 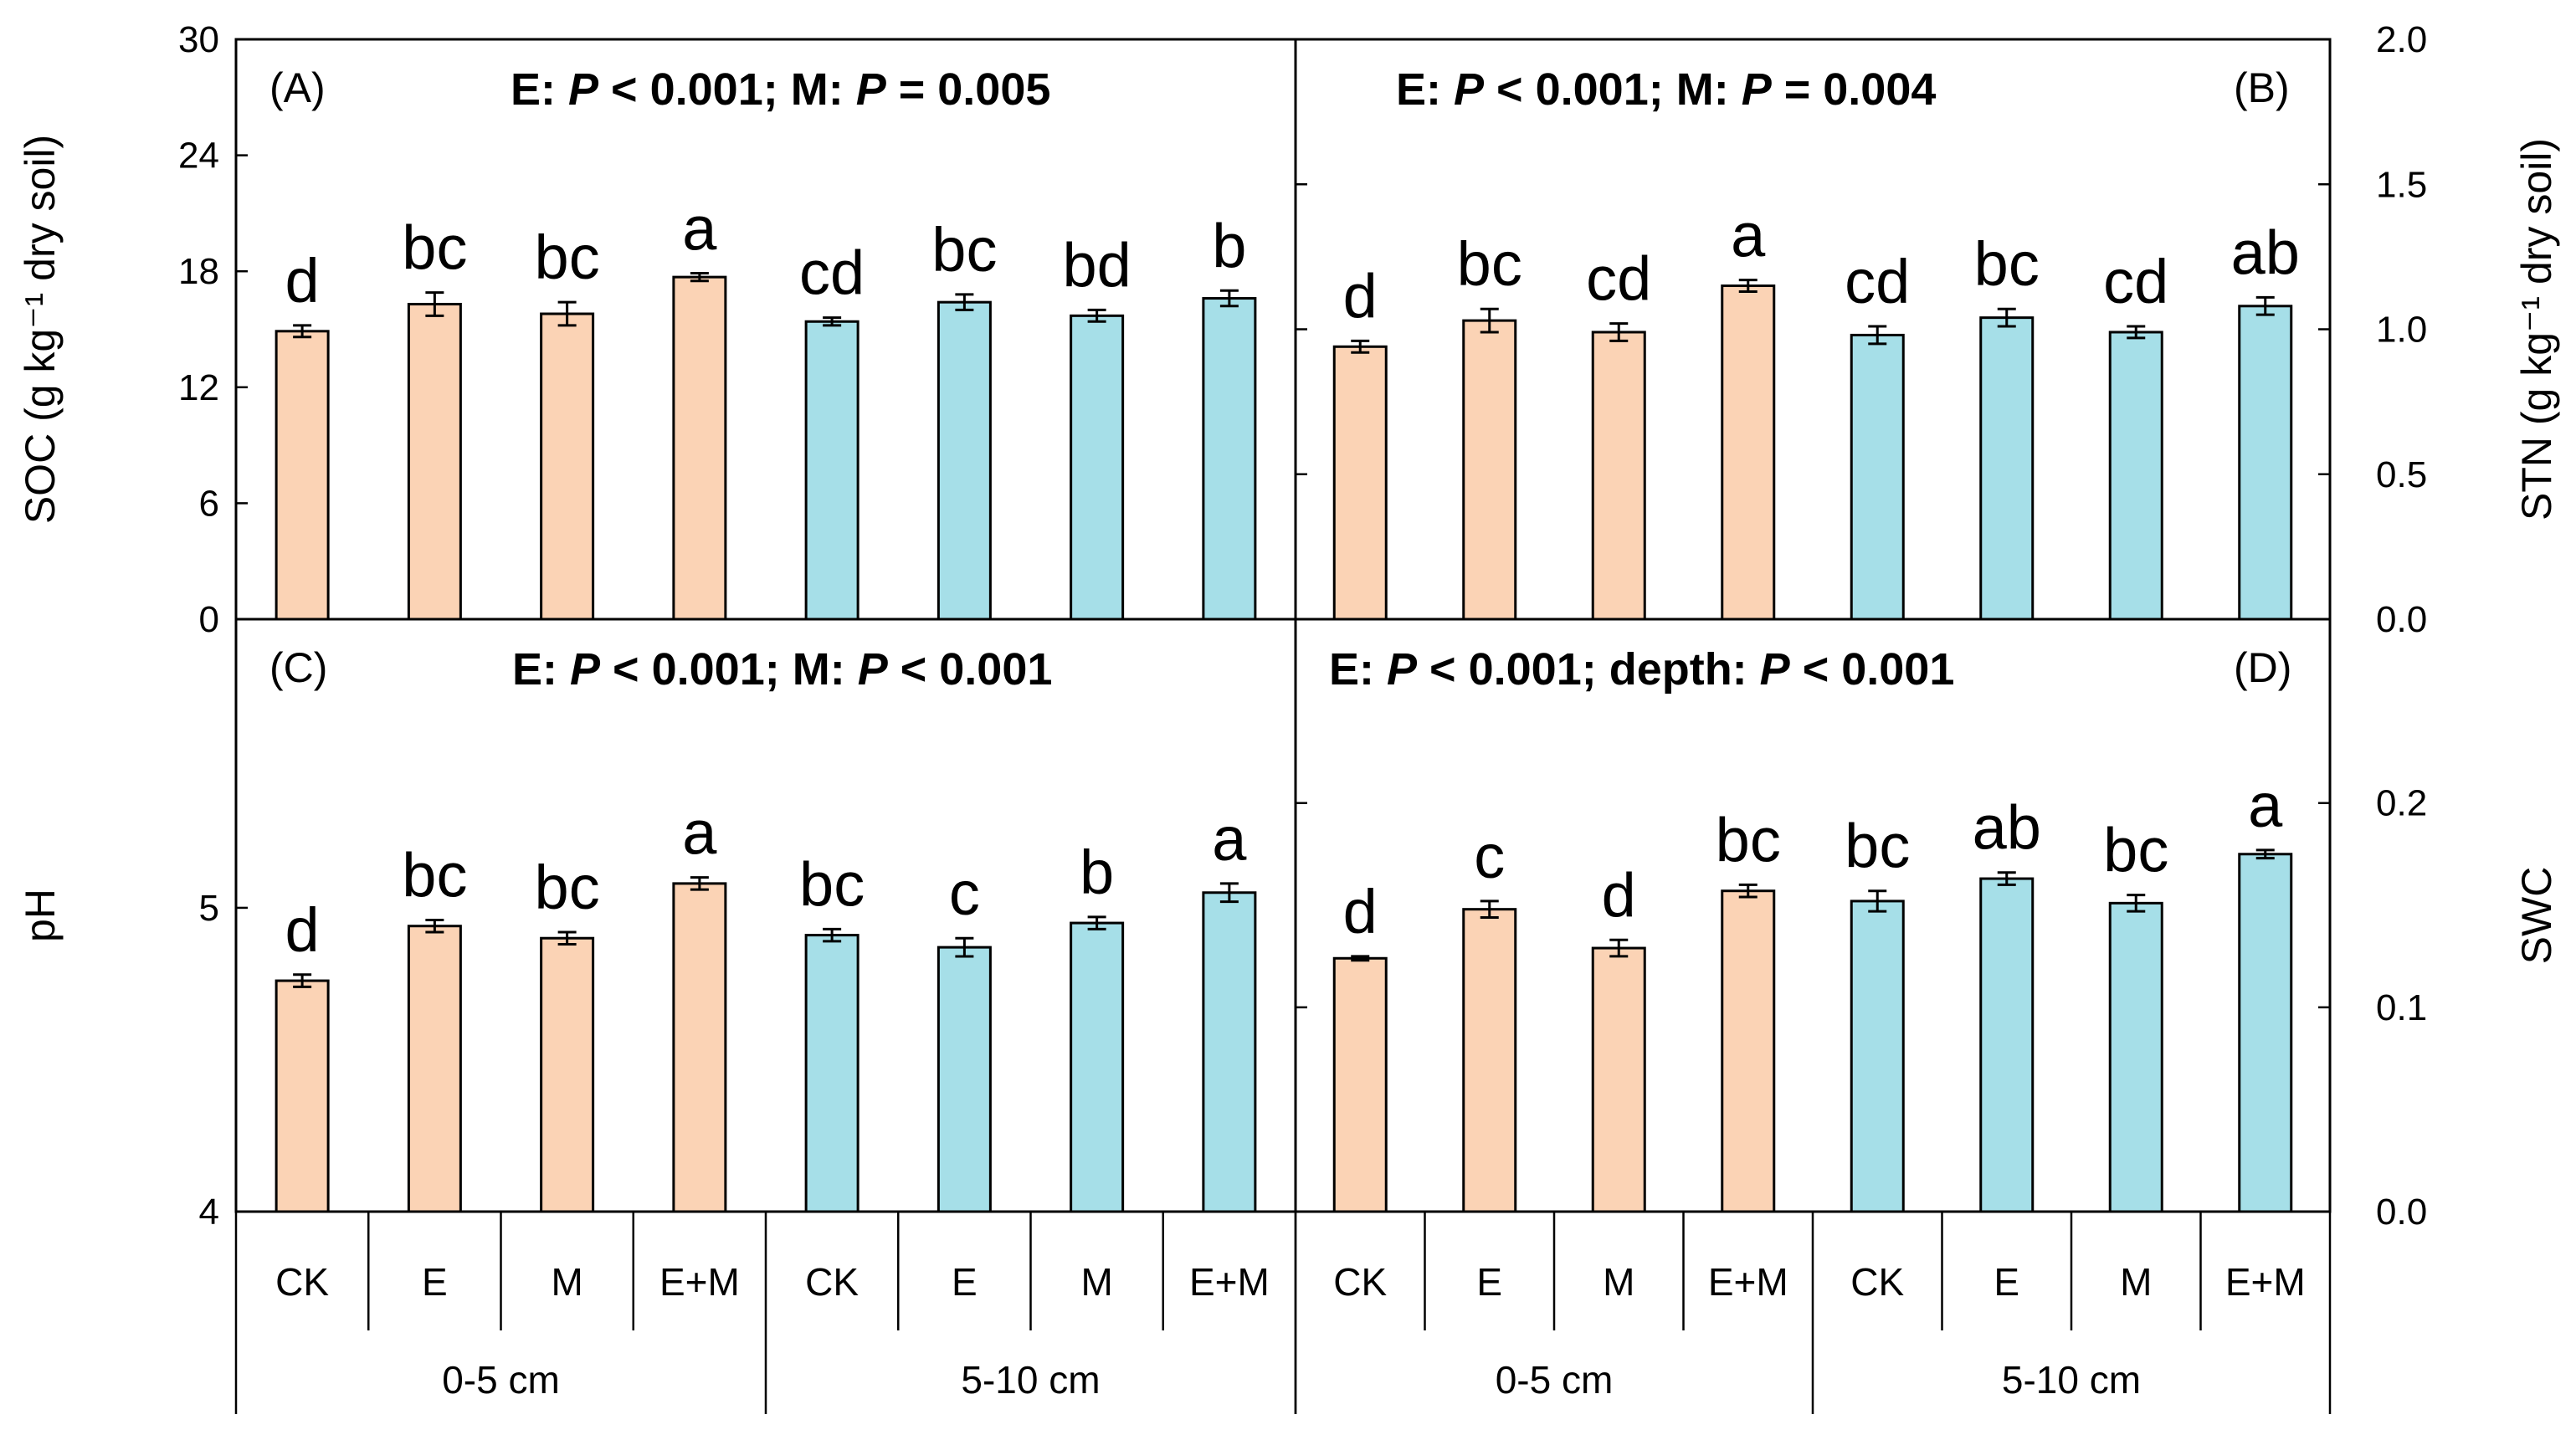 I want to click on statistics-annotation: E: P < 0.001; M: P < 0.001, so click(x=782, y=669).